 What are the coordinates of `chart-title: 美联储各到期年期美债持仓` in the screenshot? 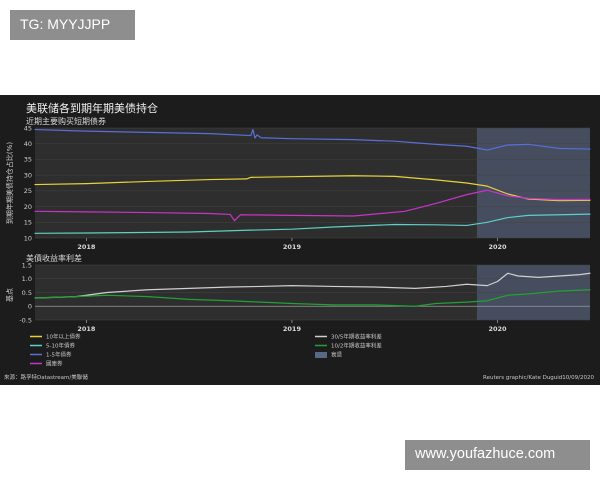 It's located at (92, 108).